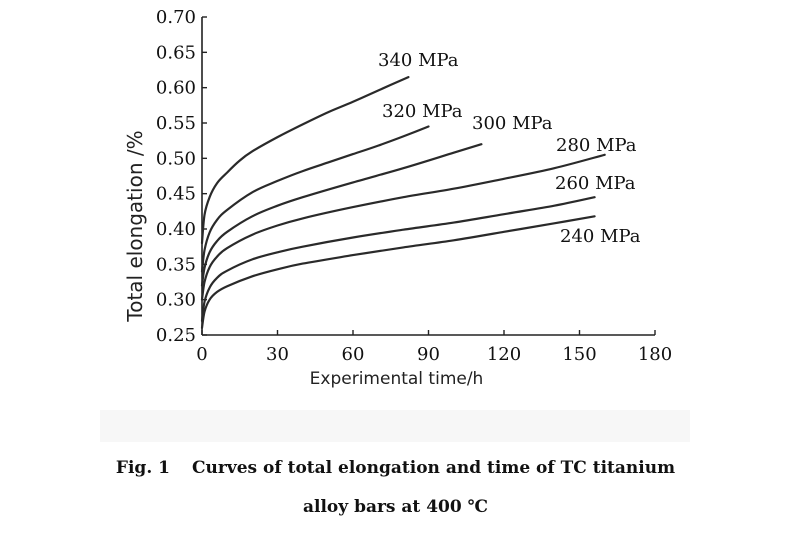 This screenshot has height=534, width=791. Describe the element at coordinates (176, 123) in the screenshot. I see `y-tick-label: 0.55` at that location.